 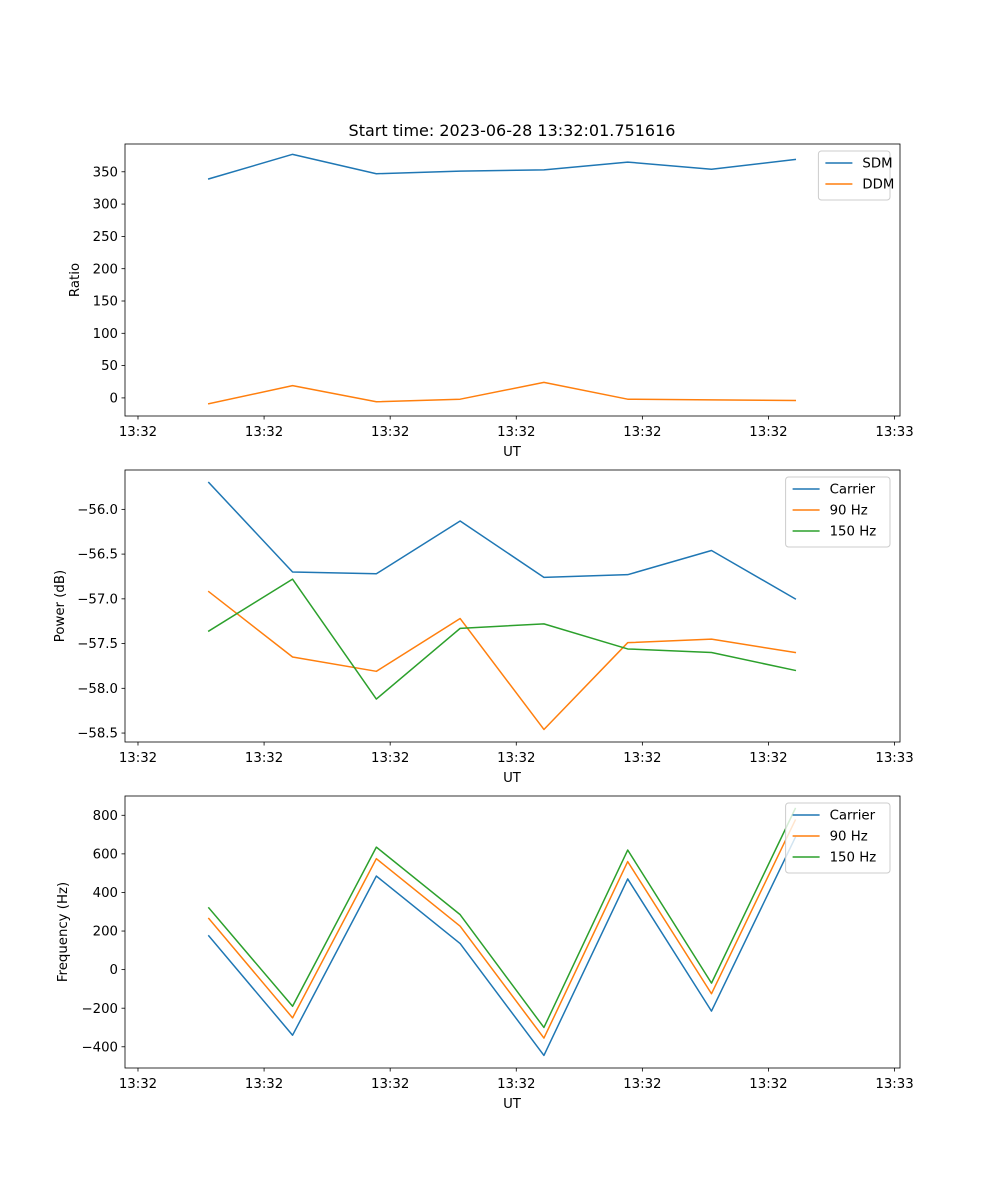 What do you see at coordinates (853, 858) in the screenshot?
I see `frequency-legend-label: 150 Hz` at bounding box center [853, 858].